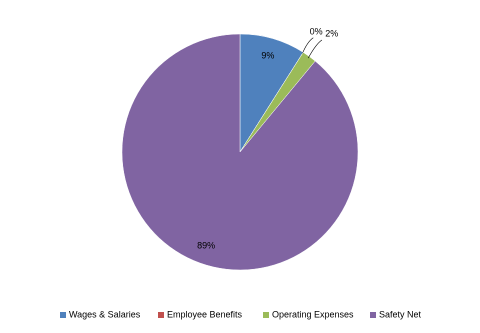  What do you see at coordinates (105, 314) in the screenshot?
I see `legend-label: Wages & Salaries` at bounding box center [105, 314].